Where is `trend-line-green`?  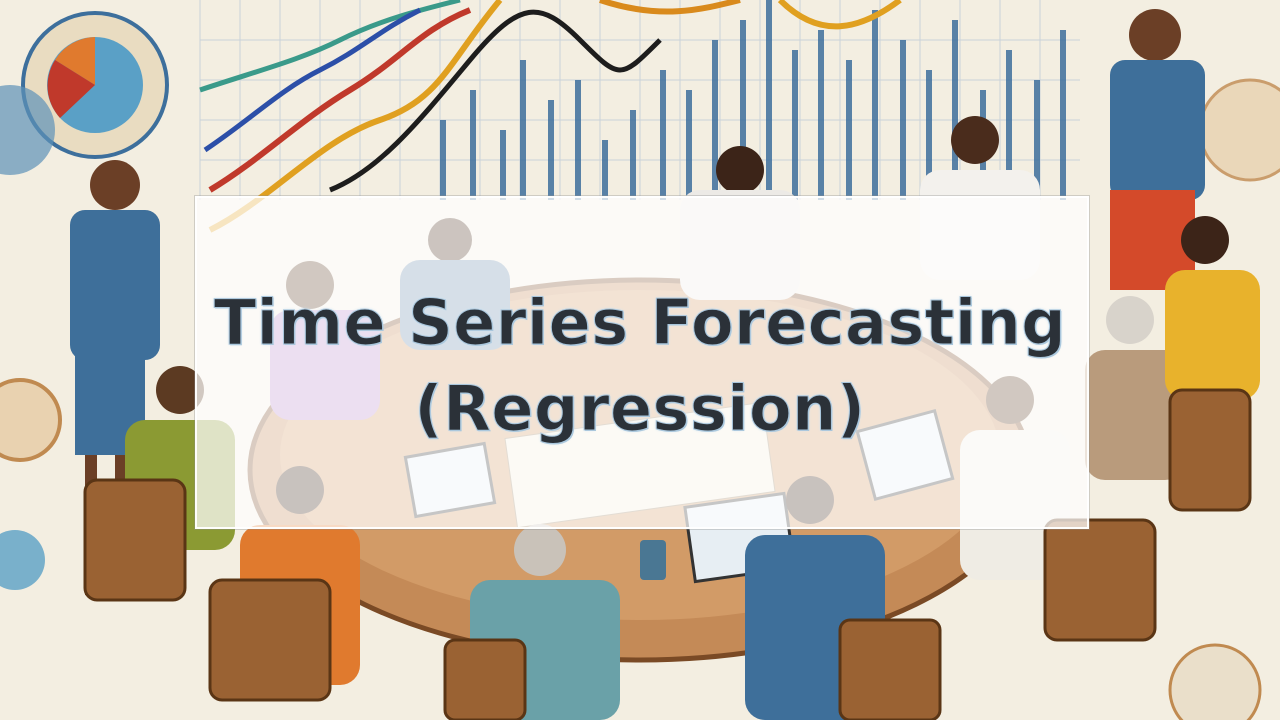
trend-line-green is located at coordinates (330, 46).